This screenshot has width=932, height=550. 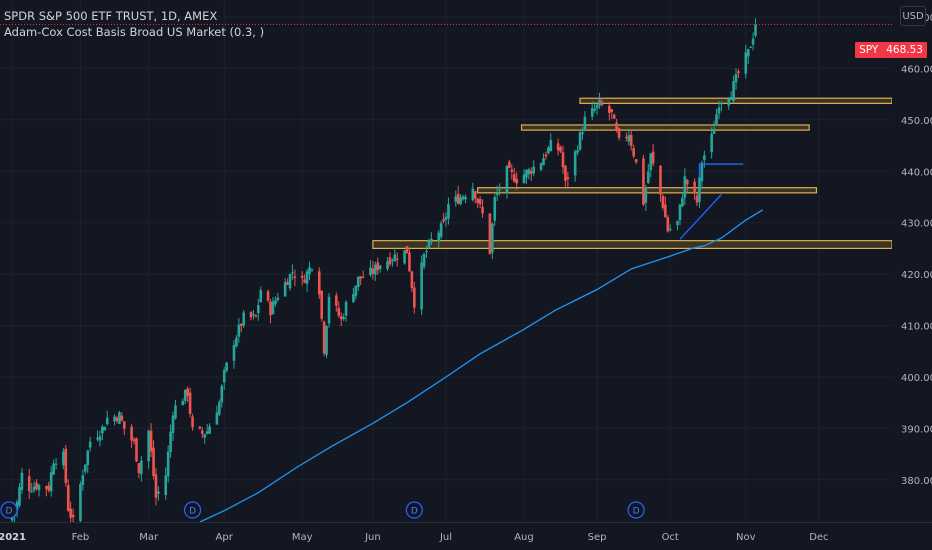 What do you see at coordinates (721, 171) in the screenshot?
I see `horizontal-ray-drawing` at bounding box center [721, 171].